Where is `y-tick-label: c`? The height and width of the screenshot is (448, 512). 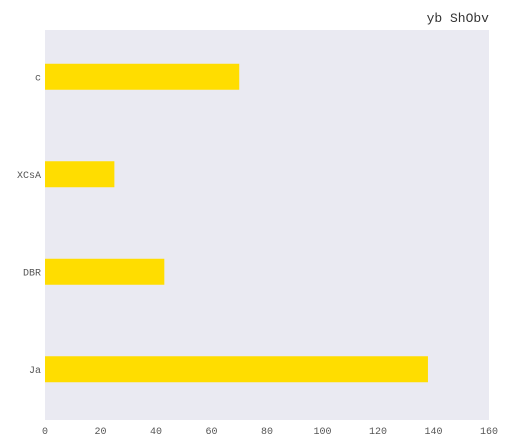
y-tick-label: c is located at coordinates (38, 78).